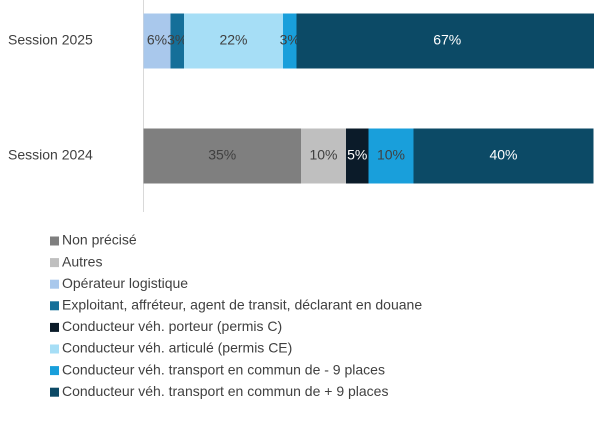 This screenshot has height=433, width=594. Describe the element at coordinates (82, 261) in the screenshot. I see `legend-label: Autres` at that location.